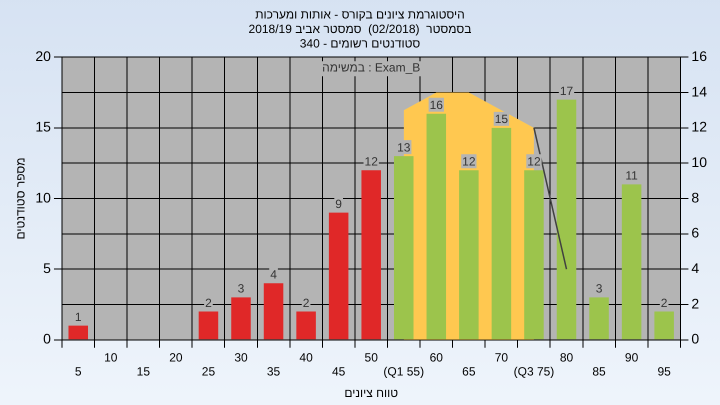 Image resolution: width=720 pixels, height=405 pixels. Describe the element at coordinates (695, 232) in the screenshot. I see `y2-tick-label: 6` at that location.